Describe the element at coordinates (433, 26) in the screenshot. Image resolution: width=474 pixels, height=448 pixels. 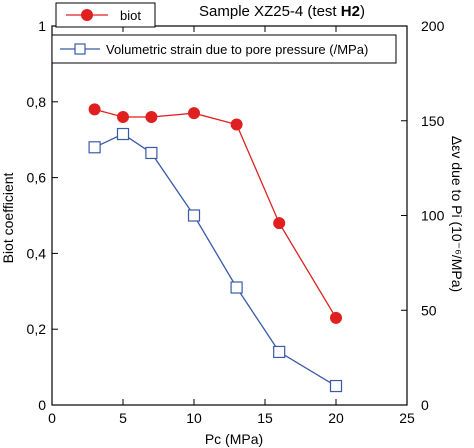
I see `y-right-tick-label: 200` at that location.